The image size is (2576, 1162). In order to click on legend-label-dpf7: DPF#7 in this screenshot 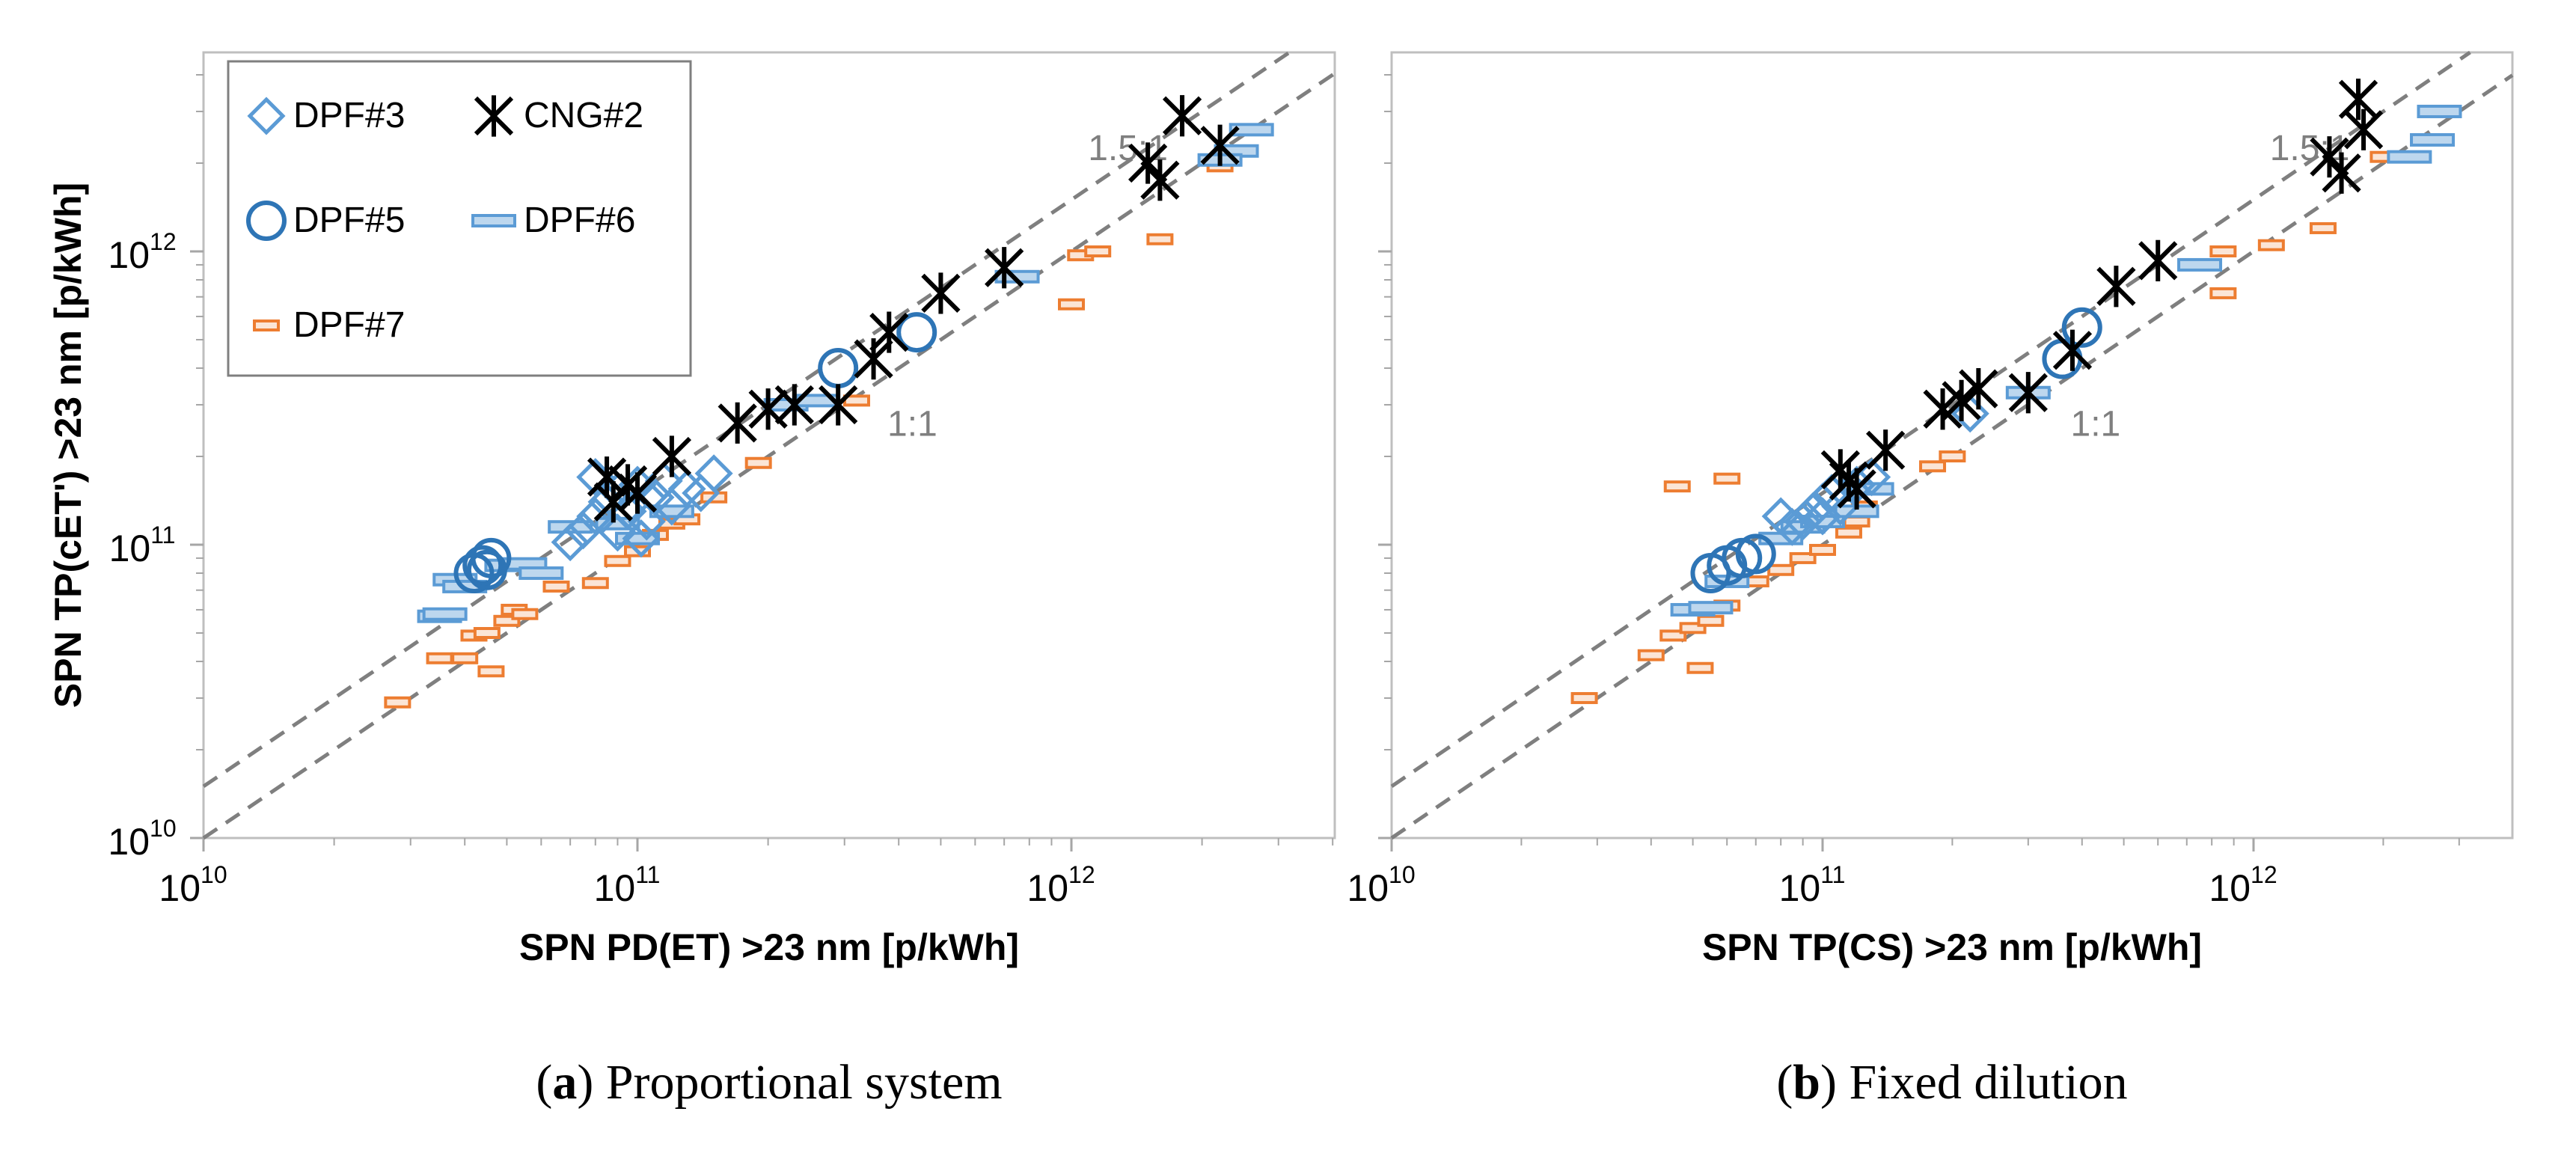, I will do `click(349, 325)`.